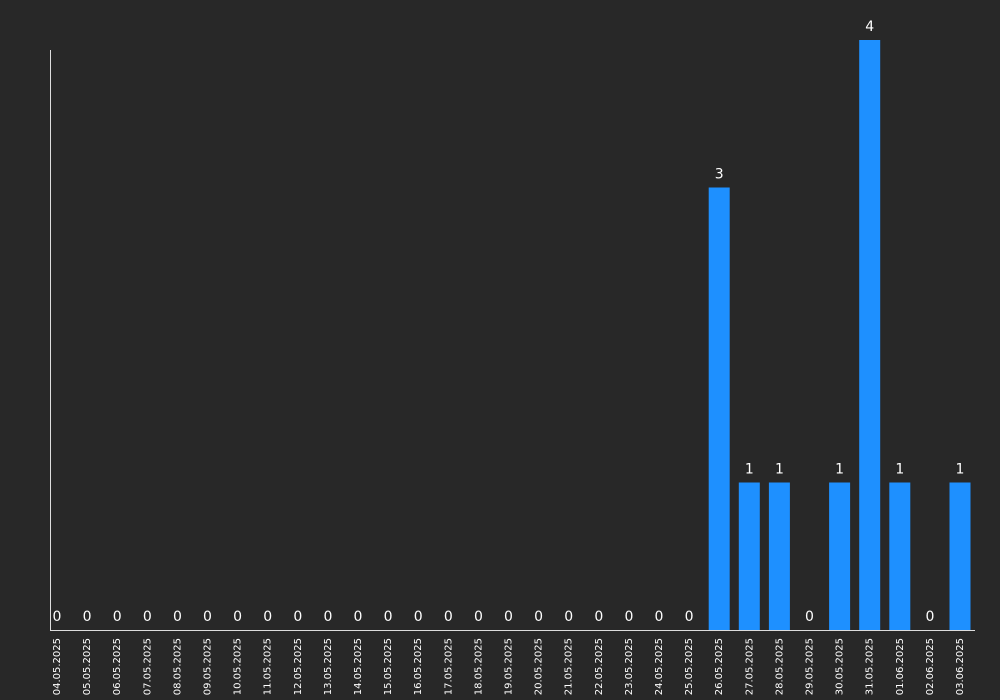 This screenshot has width=1000, height=700. I want to click on data-label: 4, so click(869, 27).